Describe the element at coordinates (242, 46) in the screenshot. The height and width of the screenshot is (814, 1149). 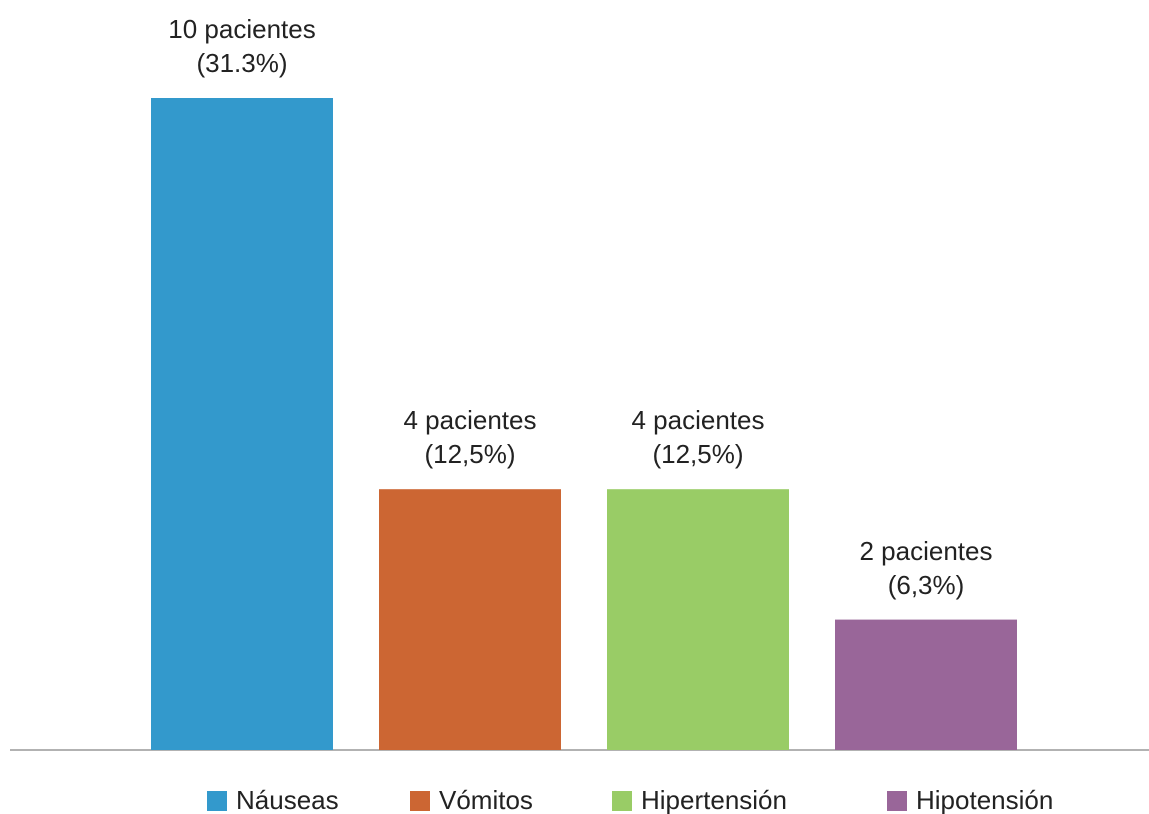
I see `value-label: 10 pacientes (31.3%)` at that location.